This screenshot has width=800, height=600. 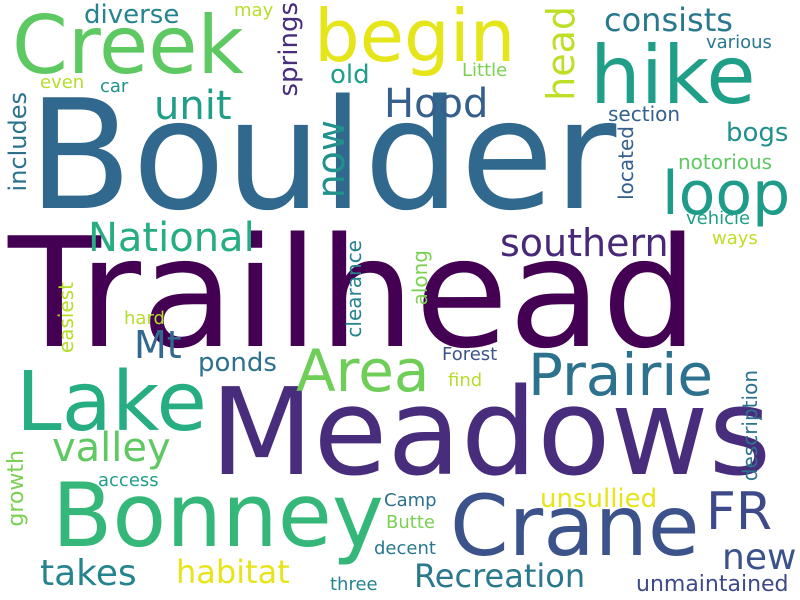 I want to click on word-hood: Hood, so click(x=436, y=104).